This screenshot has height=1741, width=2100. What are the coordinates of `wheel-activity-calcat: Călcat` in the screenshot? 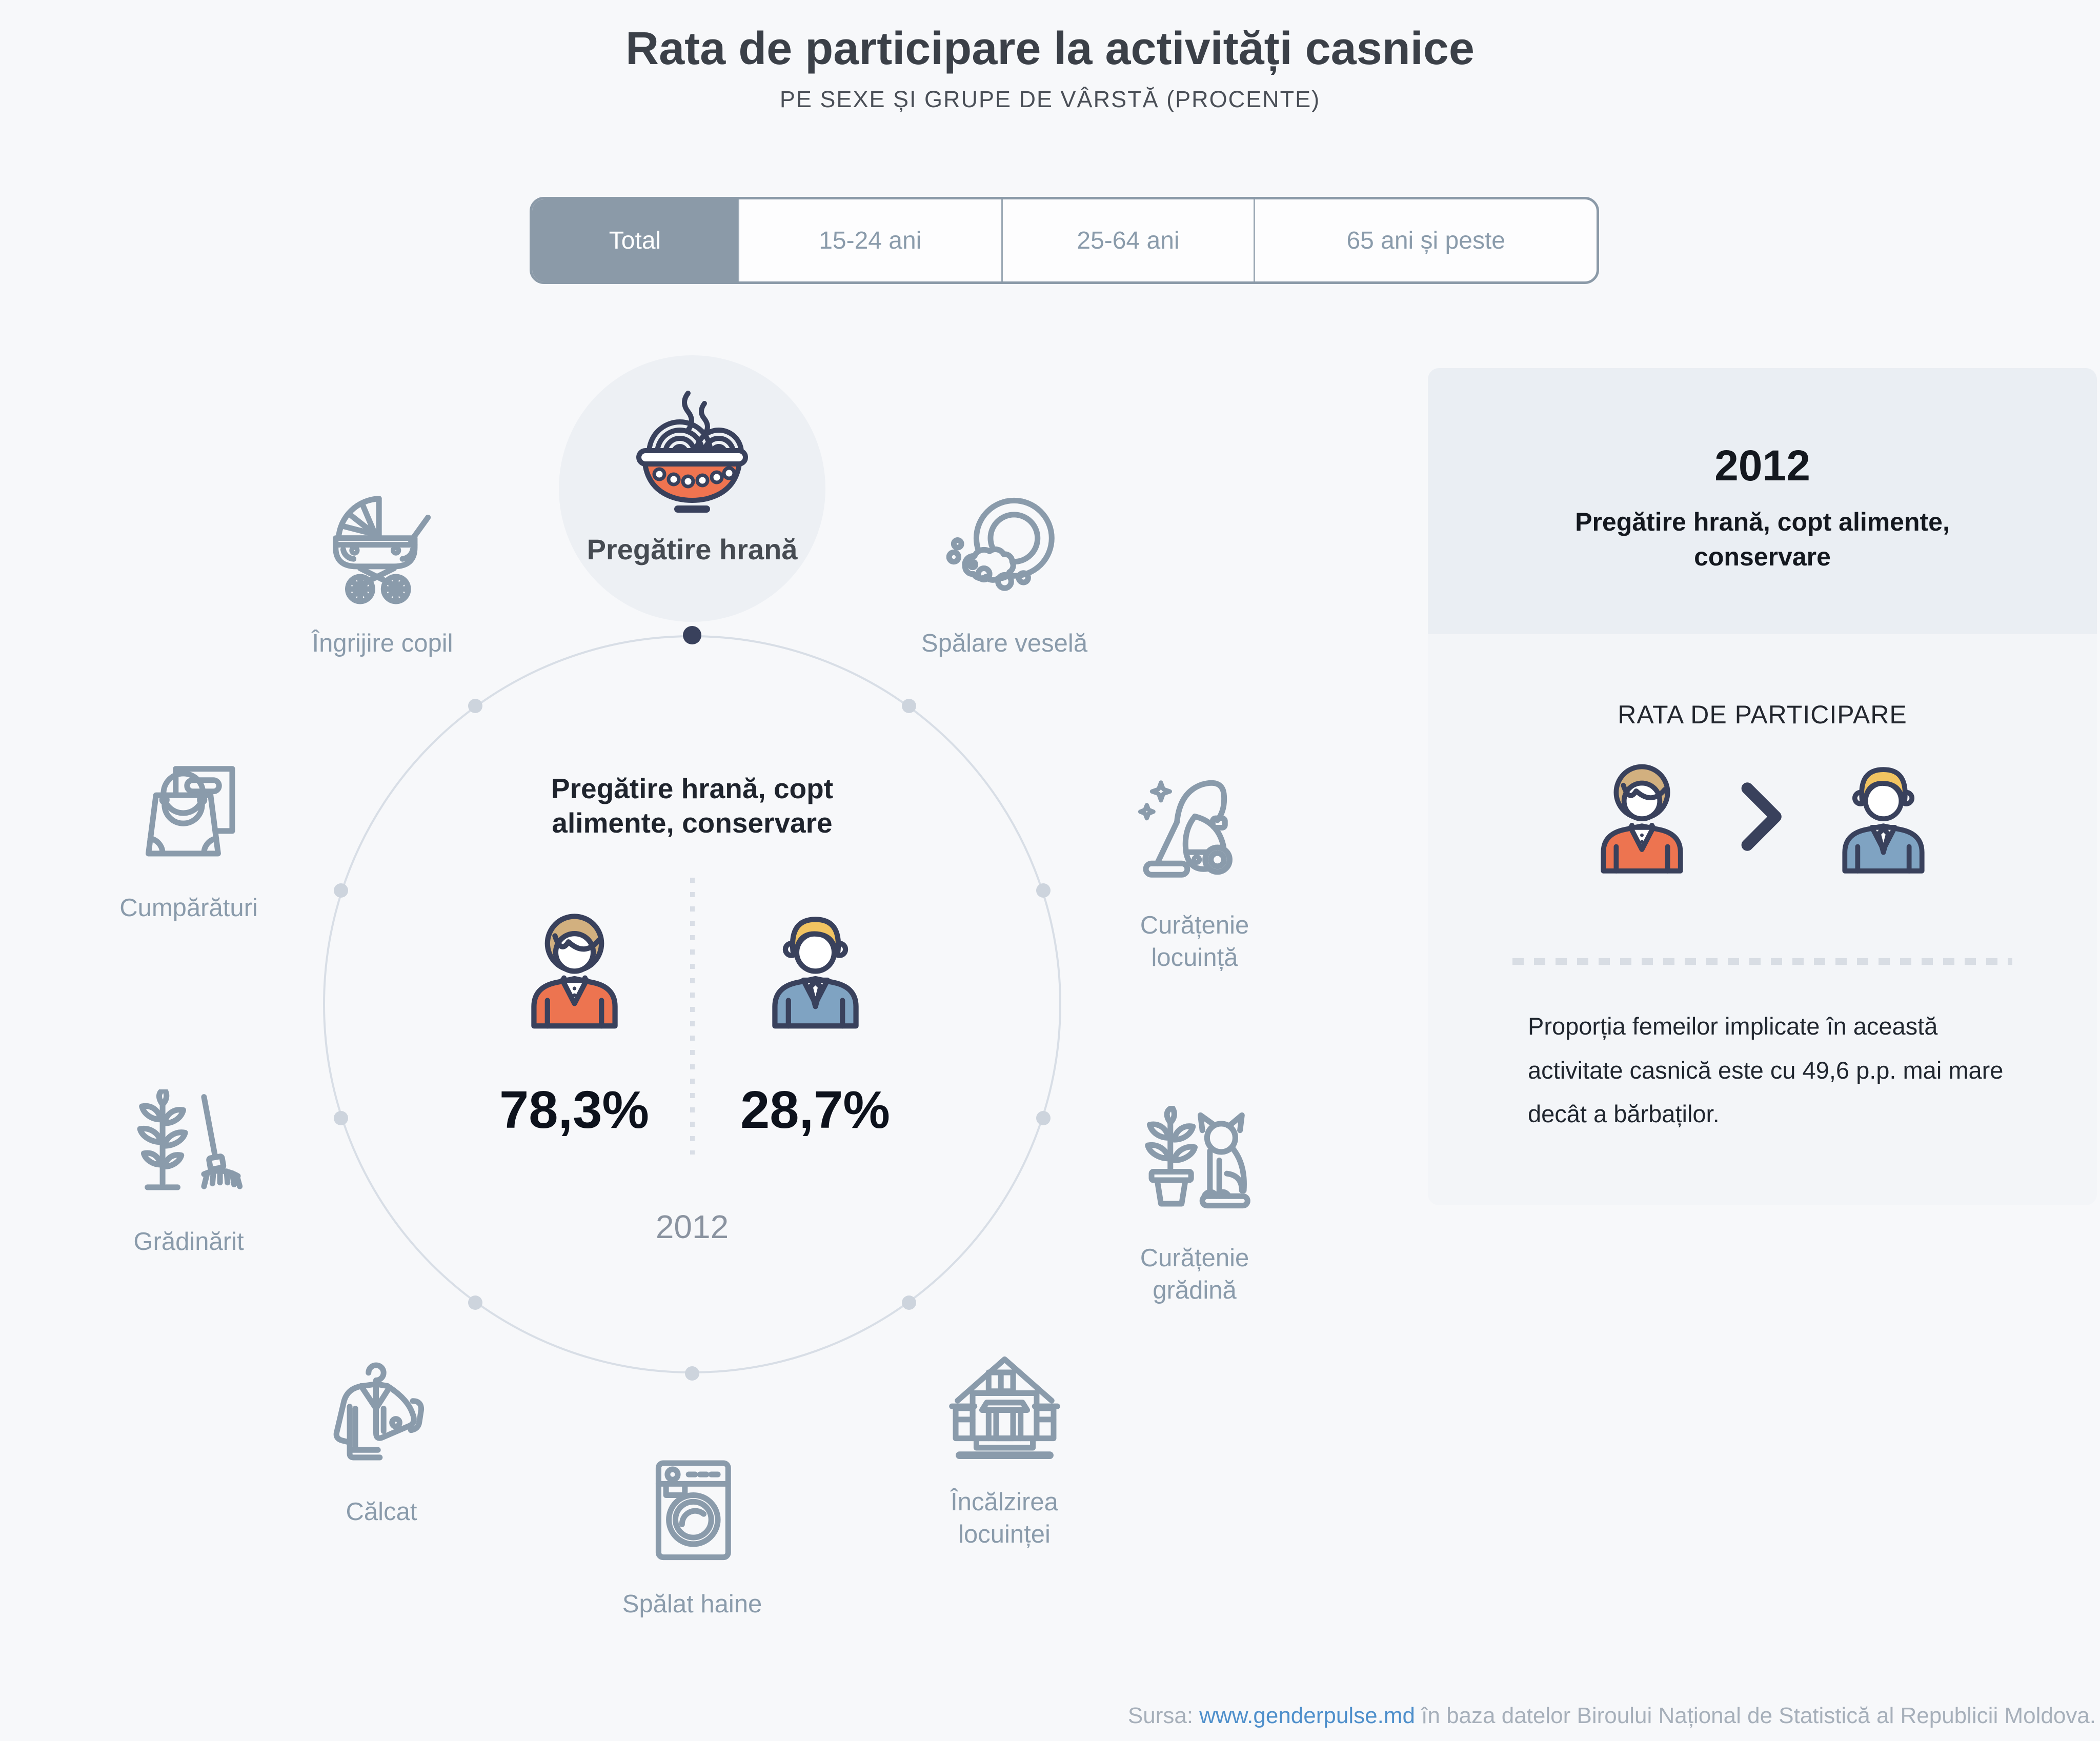 It's located at (381, 1444).